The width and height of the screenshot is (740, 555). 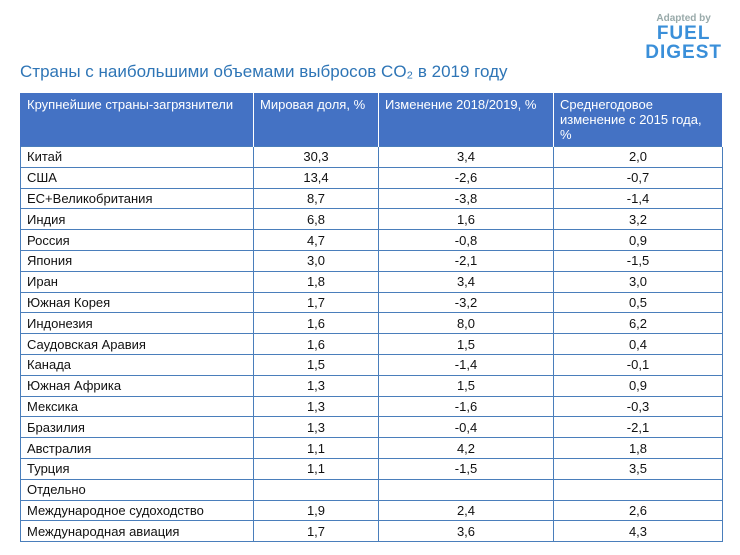 What do you see at coordinates (638, 531) in the screenshot?
I see `table-cell: 4,3` at bounding box center [638, 531].